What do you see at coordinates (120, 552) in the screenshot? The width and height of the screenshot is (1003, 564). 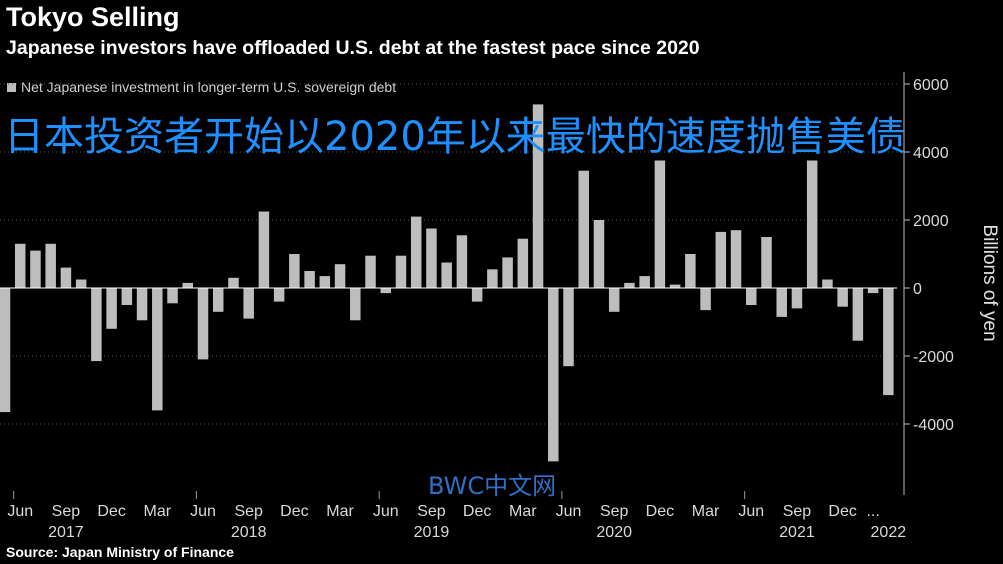 I see `source-note: Source: Japan Ministry of Finance` at bounding box center [120, 552].